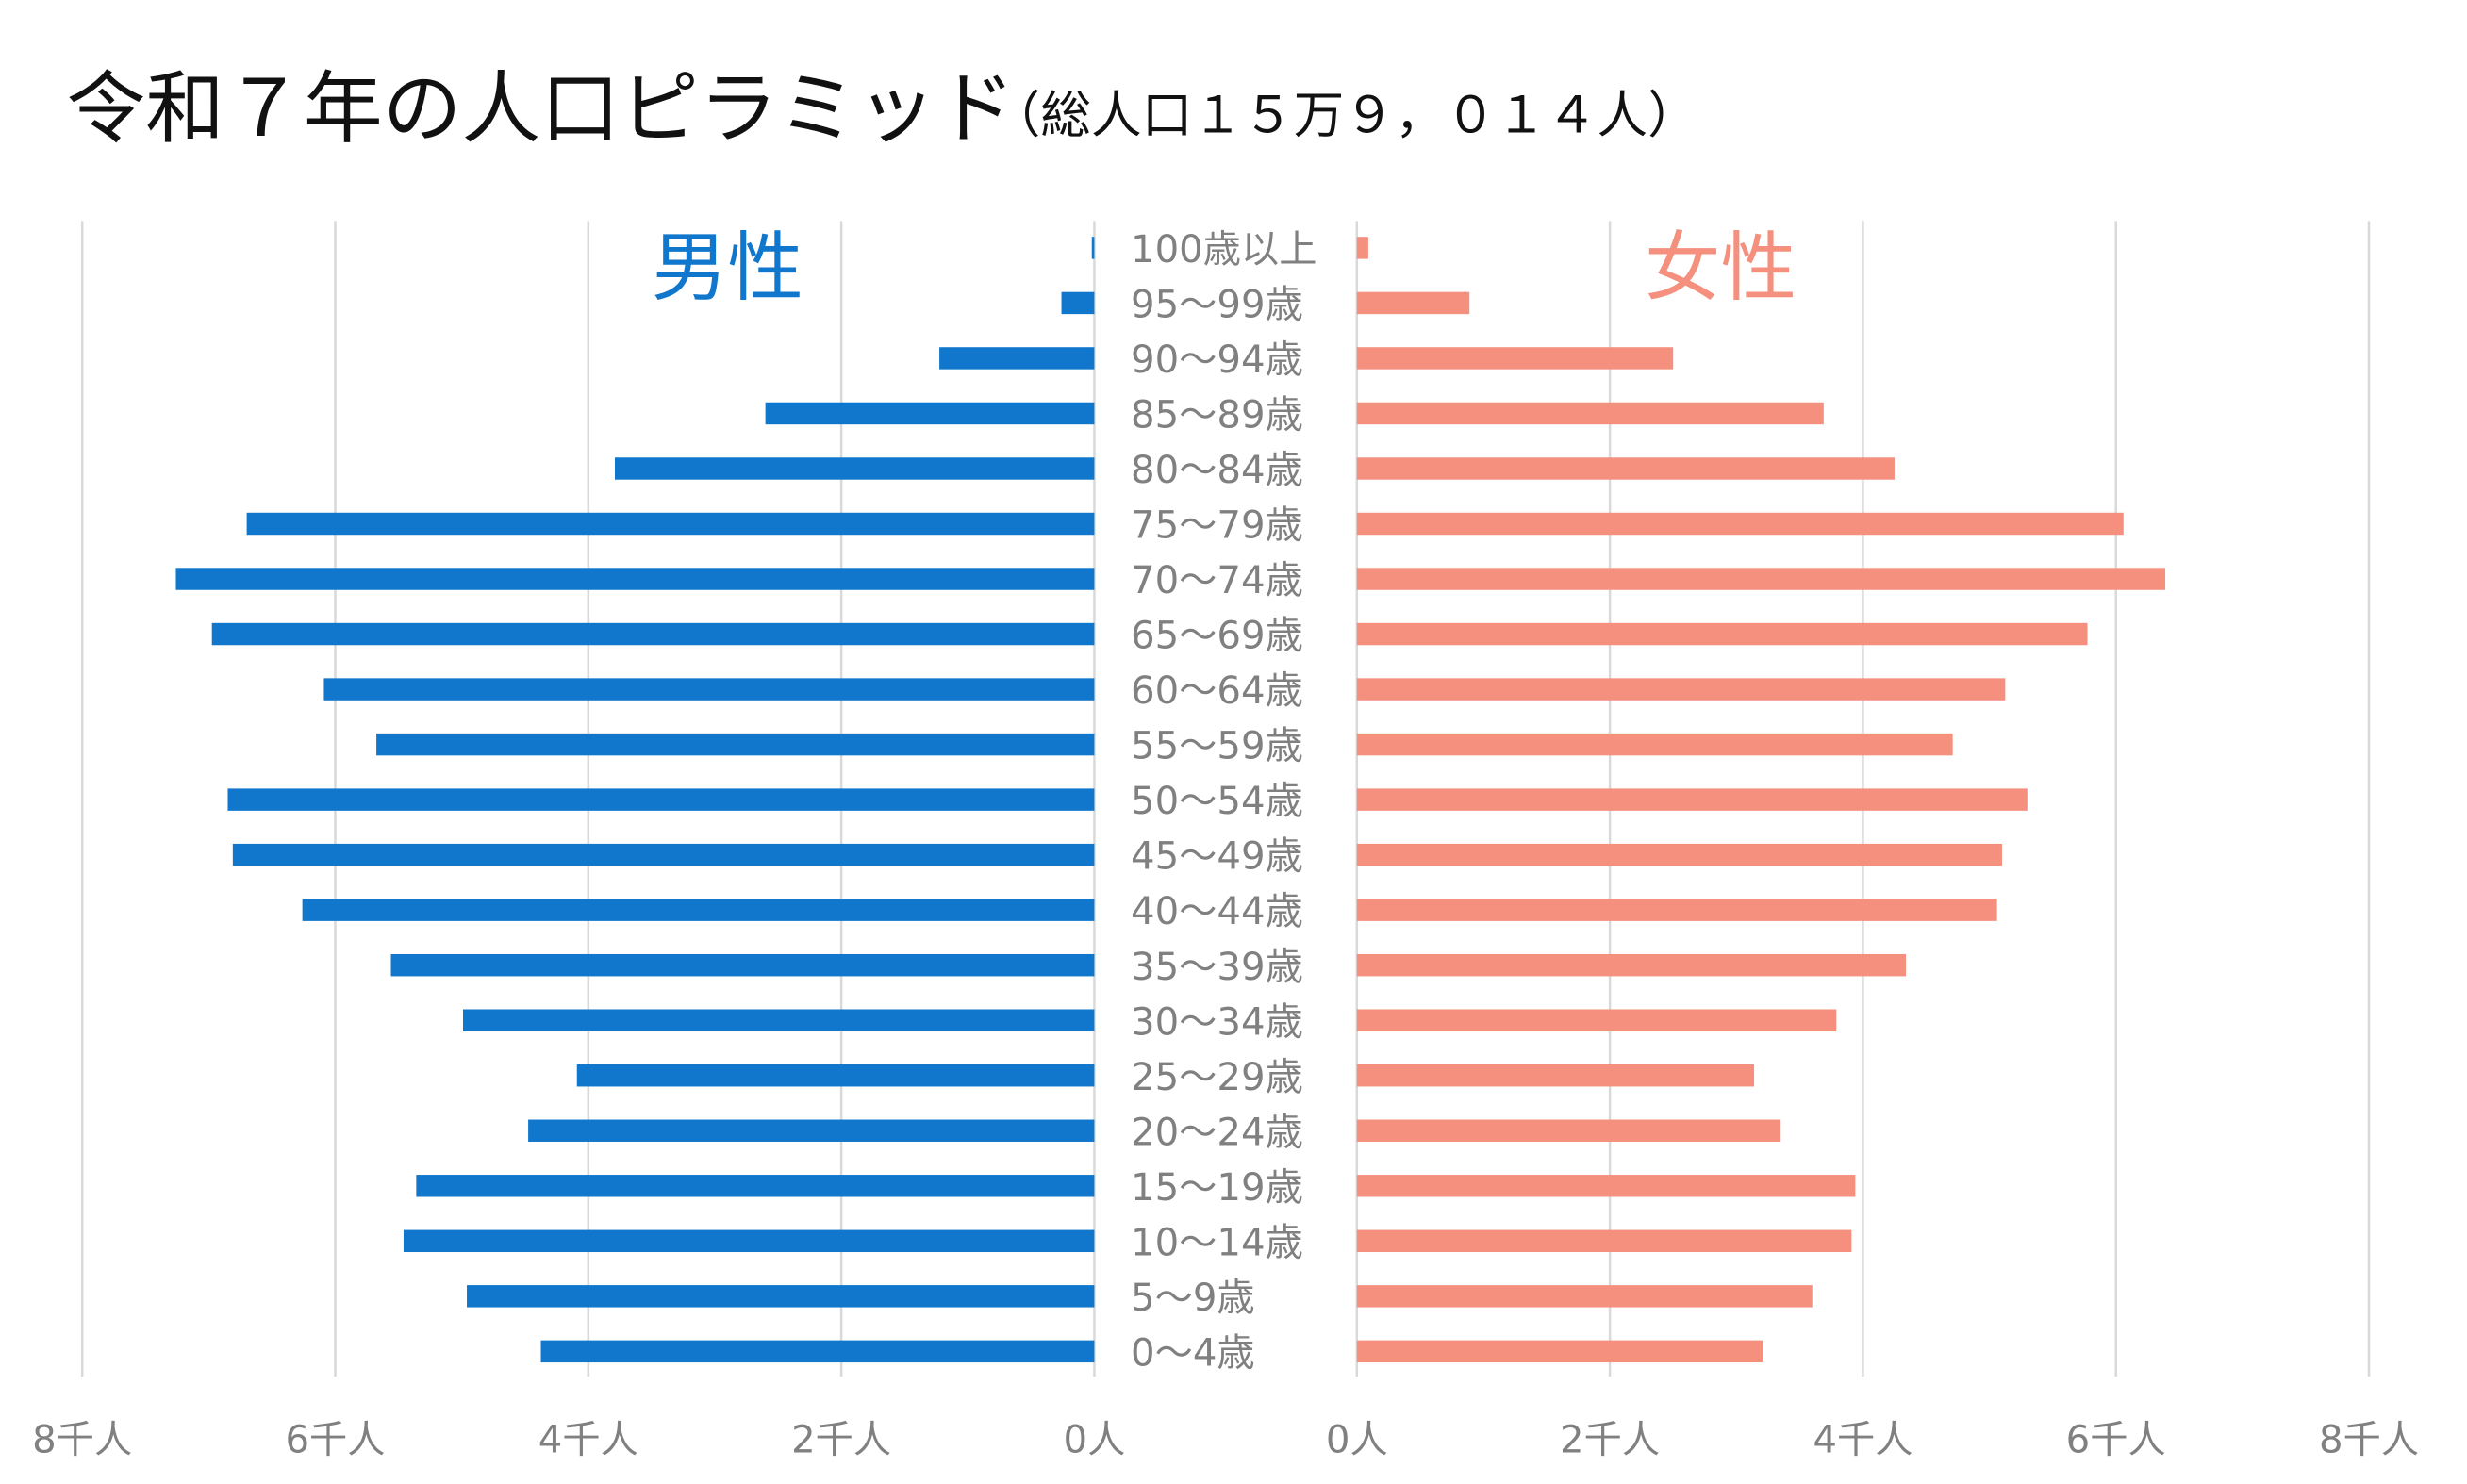 The image size is (2467, 1484). I want to click on age-label: 0〜4歳, so click(1193, 1353).